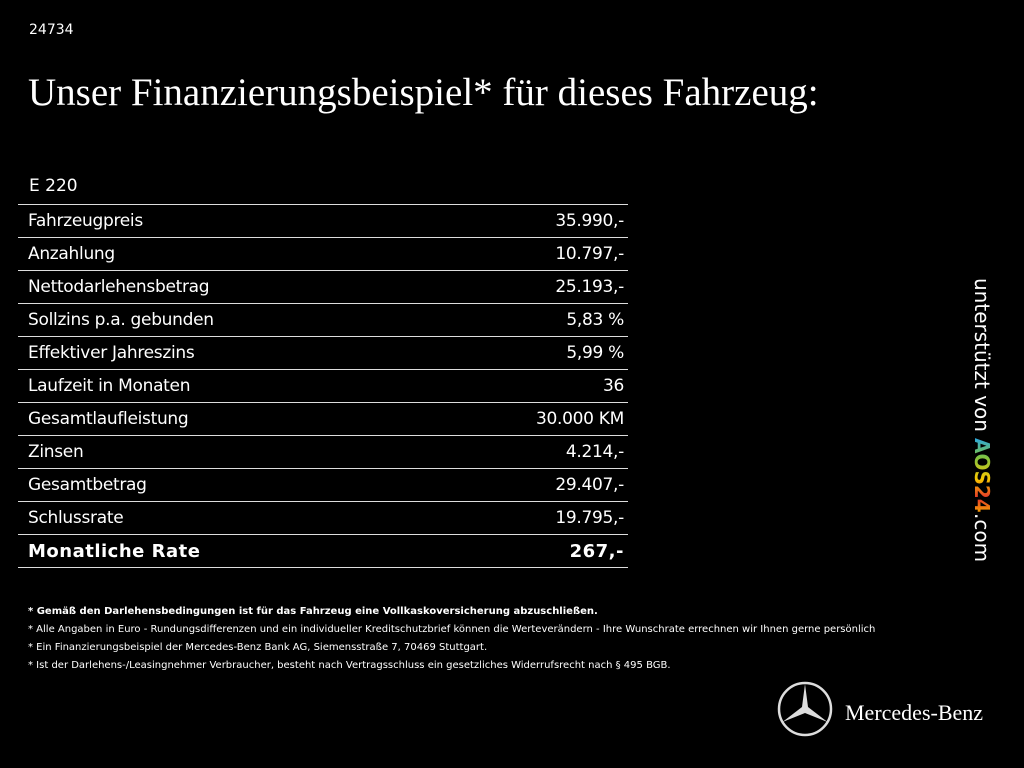 This screenshot has height=768, width=1024. Describe the element at coordinates (76, 518) in the screenshot. I see `row-label: Schlussrate` at that location.